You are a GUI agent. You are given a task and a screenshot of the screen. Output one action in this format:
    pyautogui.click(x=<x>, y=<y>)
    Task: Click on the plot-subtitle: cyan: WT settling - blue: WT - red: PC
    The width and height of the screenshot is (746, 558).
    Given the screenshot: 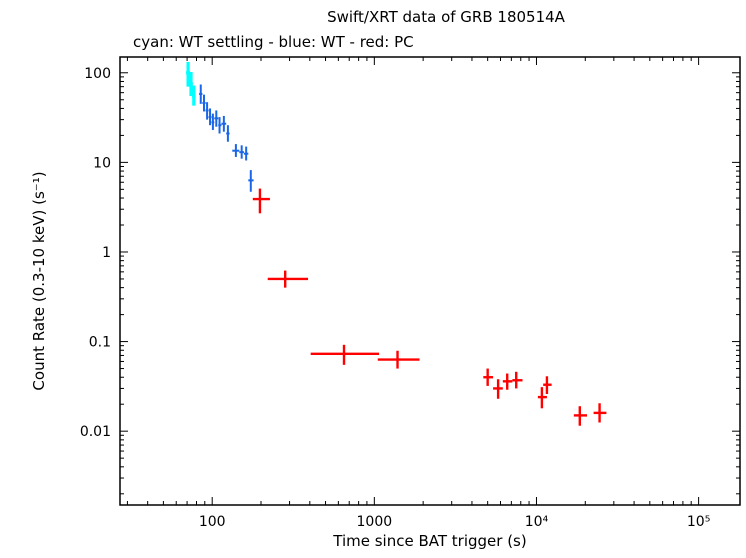 What is the action you would take?
    pyautogui.click(x=273, y=42)
    